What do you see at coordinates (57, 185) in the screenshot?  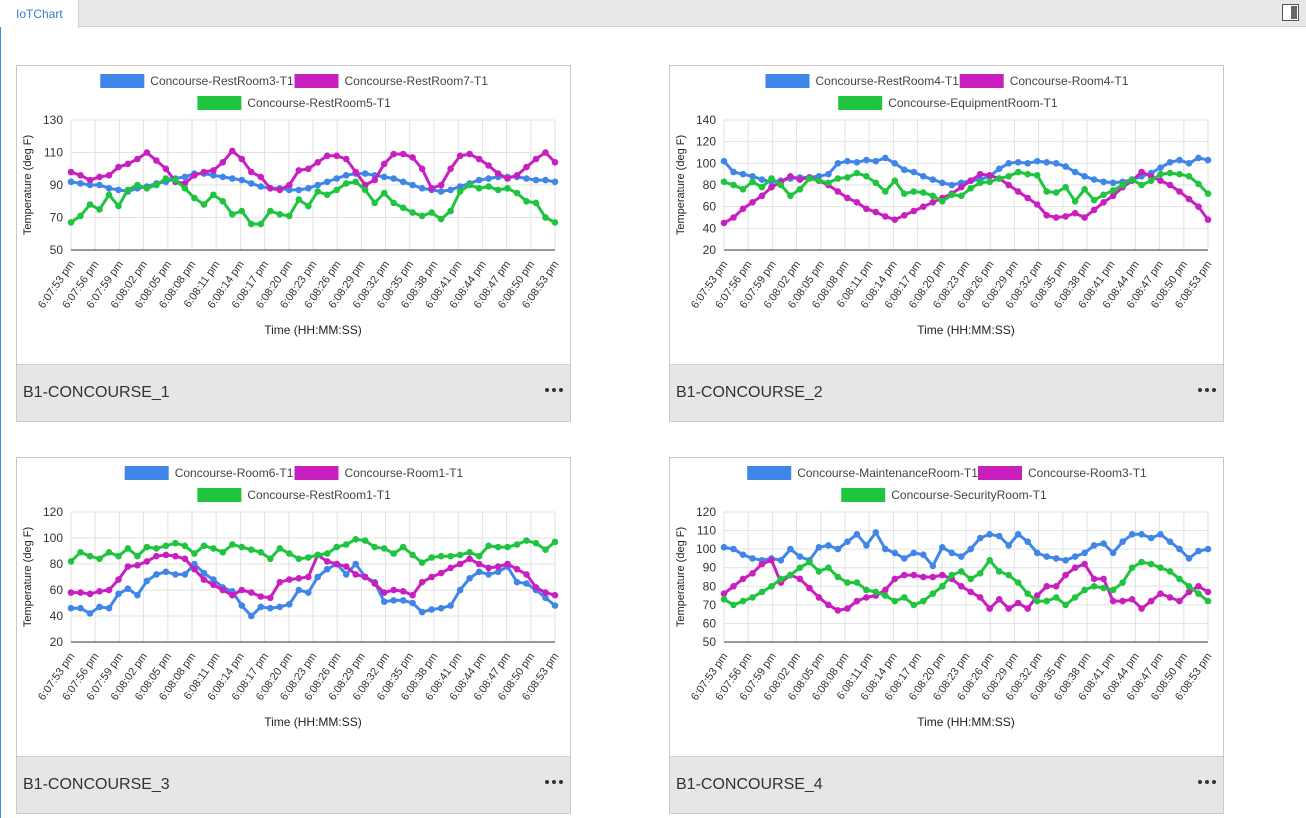 I see `y-tick-label: 90` at bounding box center [57, 185].